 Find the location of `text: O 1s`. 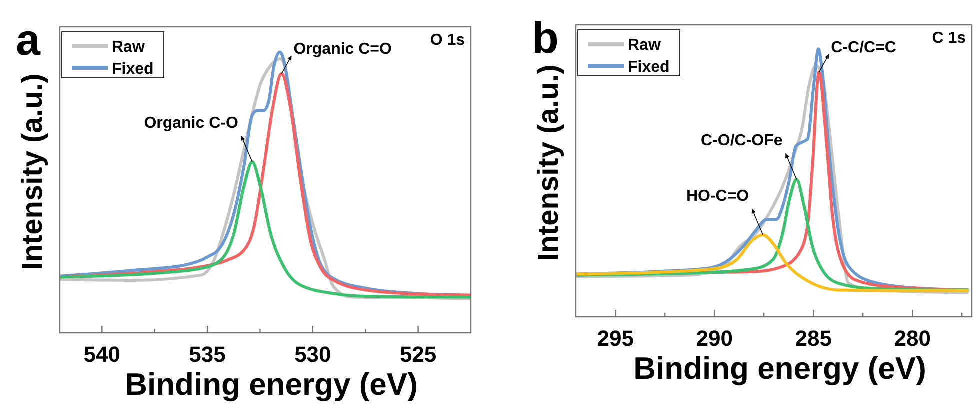

text: O 1s is located at coordinates (448, 40).